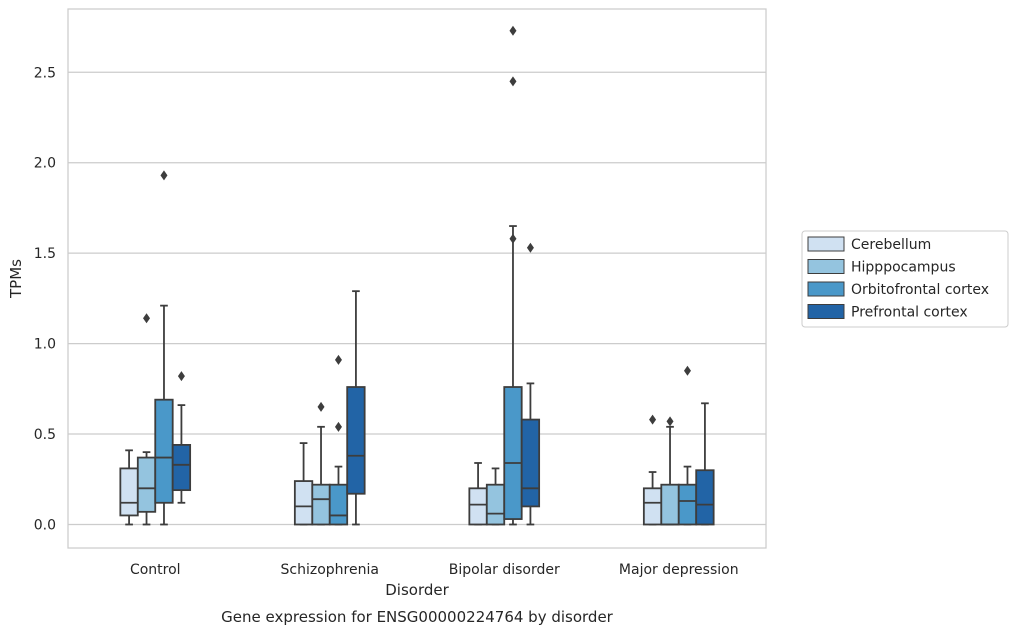  I want to click on legend-item: Orbitofrontal cortex, so click(898, 289).